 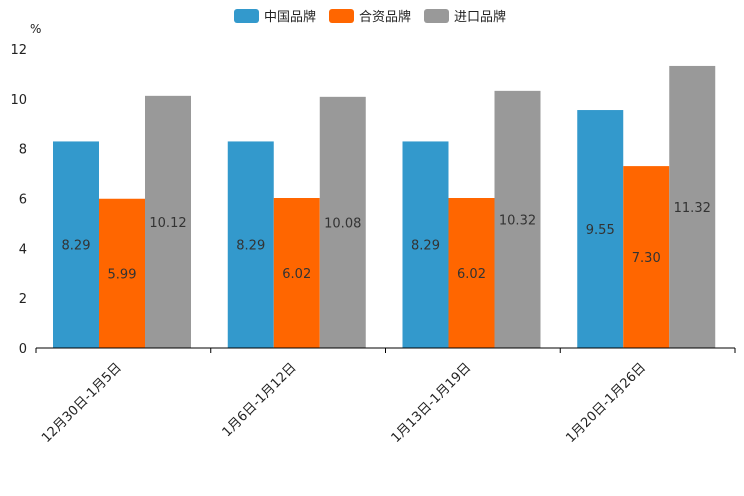 What do you see at coordinates (82, 403) in the screenshot?
I see `x-tick-label: 12月30日-1月5日` at bounding box center [82, 403].